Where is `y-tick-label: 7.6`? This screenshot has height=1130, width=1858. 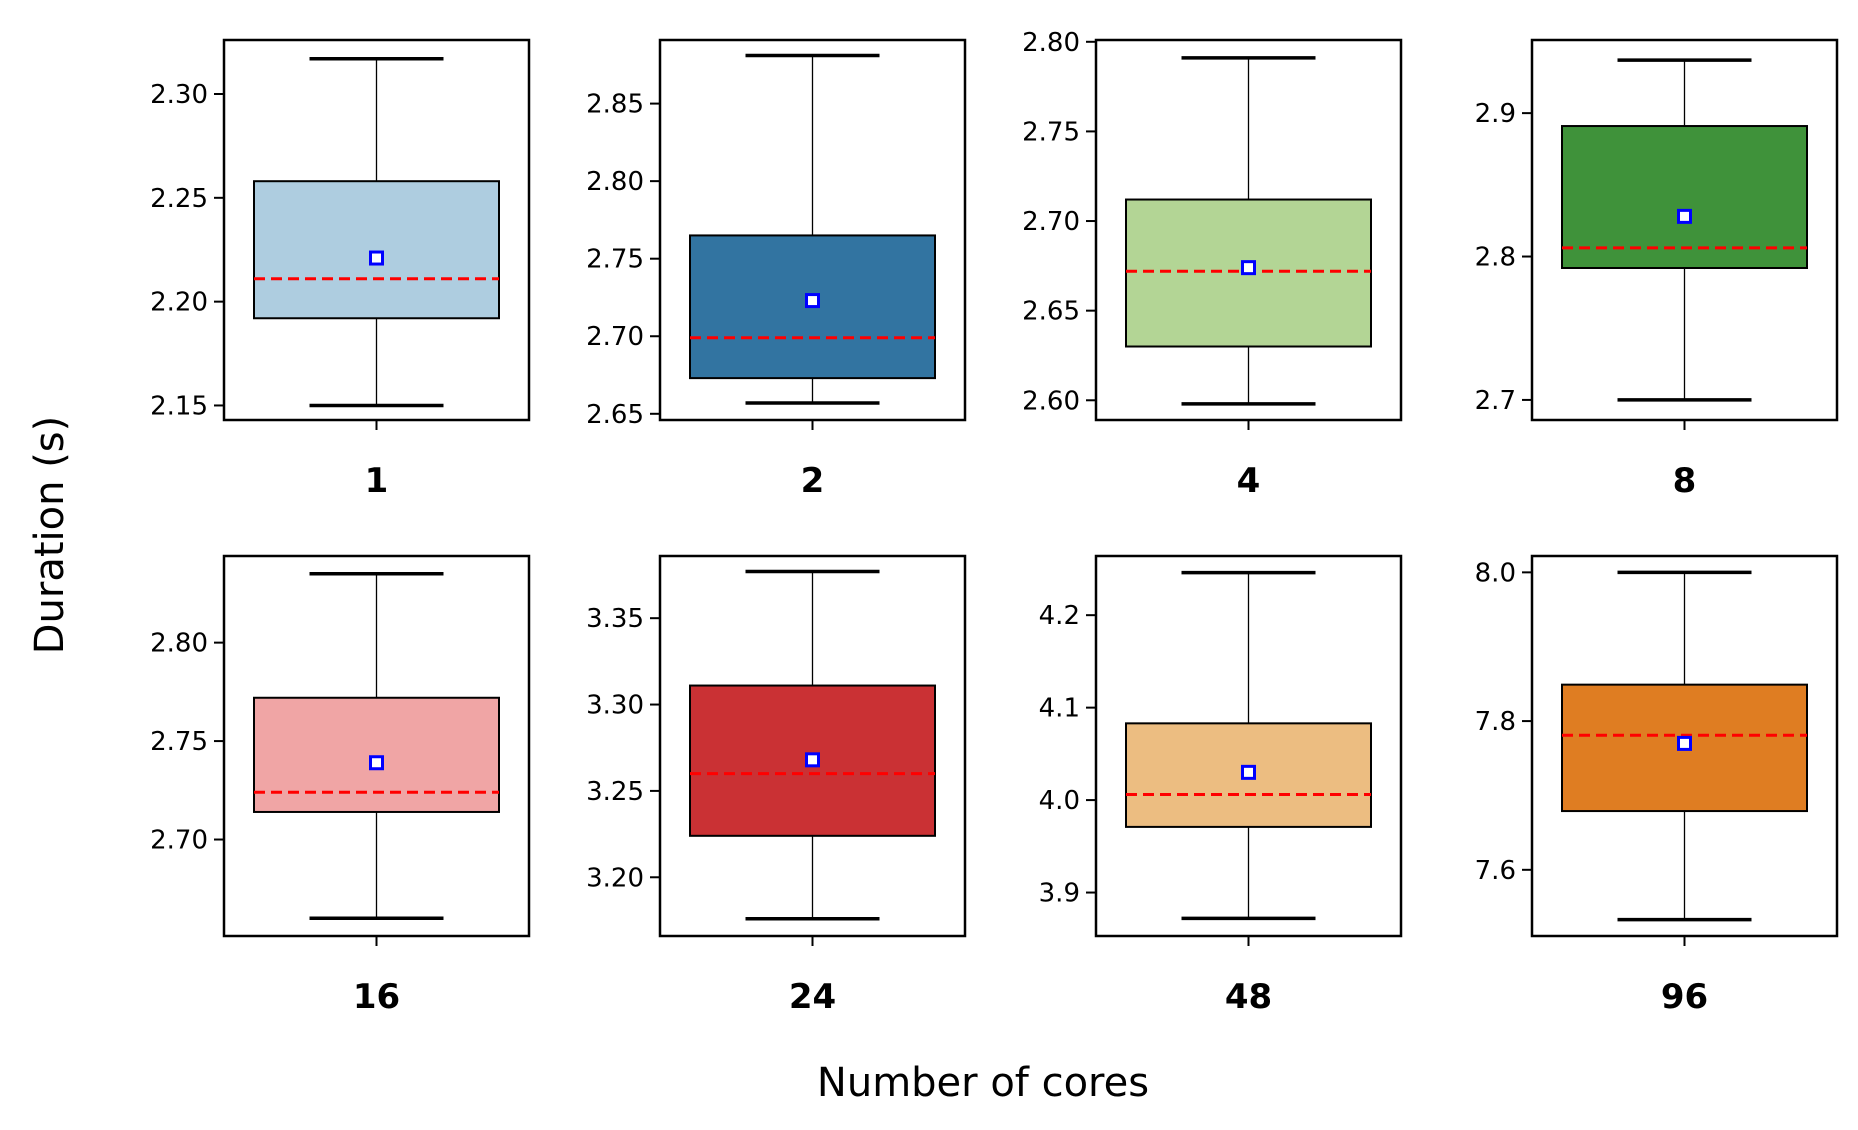
y-tick-label: 7.6 is located at coordinates (1495, 871).